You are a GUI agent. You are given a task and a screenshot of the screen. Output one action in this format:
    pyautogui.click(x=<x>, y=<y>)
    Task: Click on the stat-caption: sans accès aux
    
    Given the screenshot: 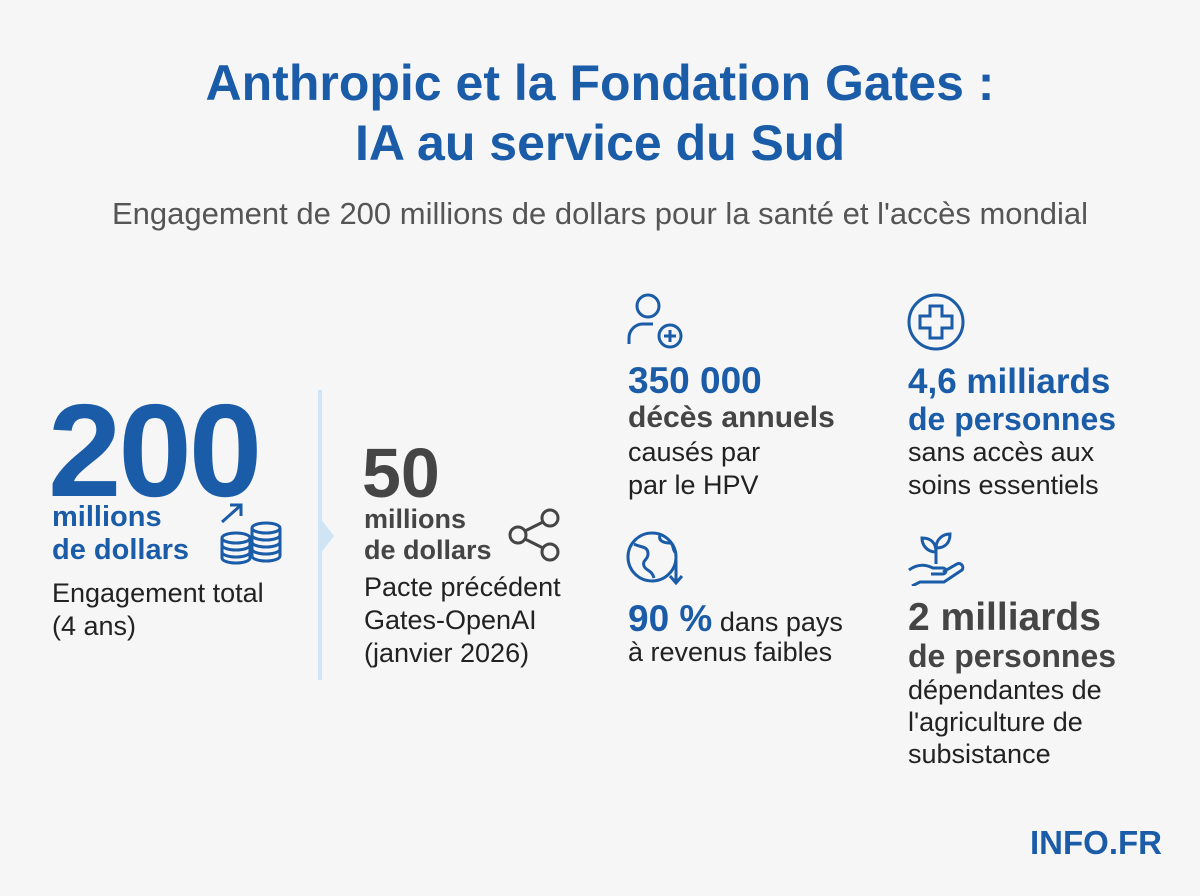 What is the action you would take?
    pyautogui.click(x=1001, y=452)
    